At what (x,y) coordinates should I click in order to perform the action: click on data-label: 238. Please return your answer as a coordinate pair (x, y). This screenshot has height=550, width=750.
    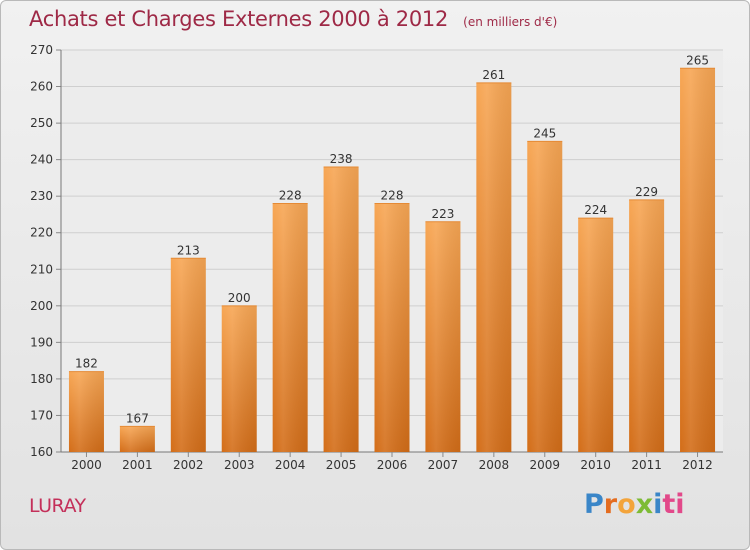
    Looking at the image, I should click on (341, 159).